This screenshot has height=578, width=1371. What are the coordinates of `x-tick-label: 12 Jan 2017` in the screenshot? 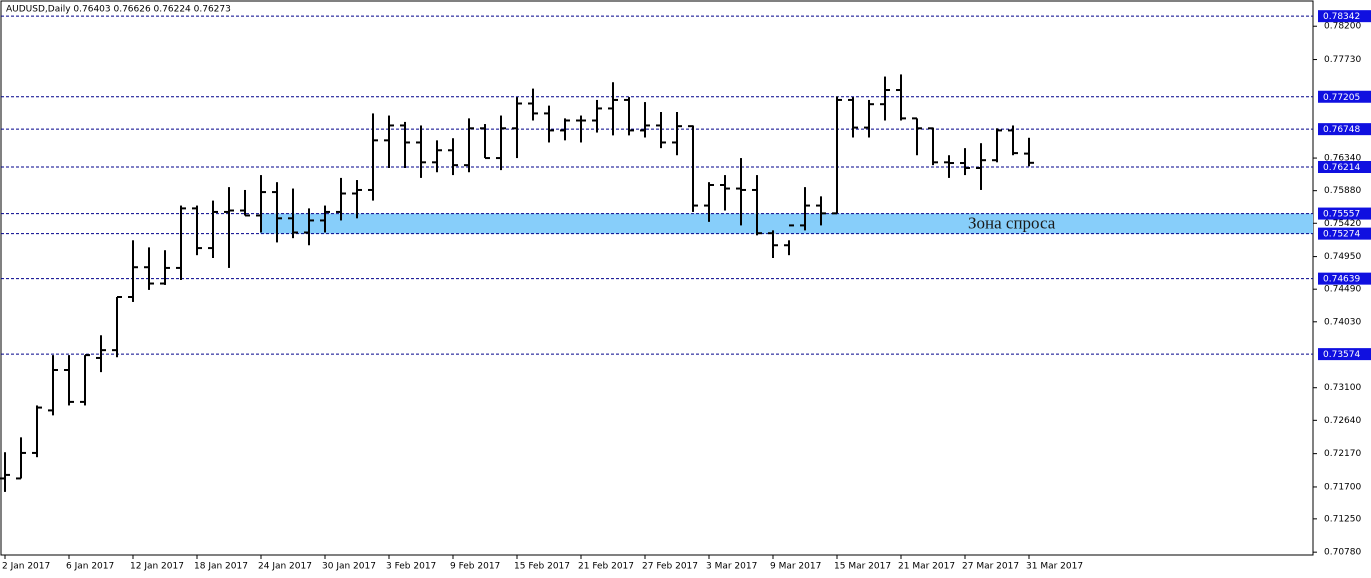 It's located at (157, 567).